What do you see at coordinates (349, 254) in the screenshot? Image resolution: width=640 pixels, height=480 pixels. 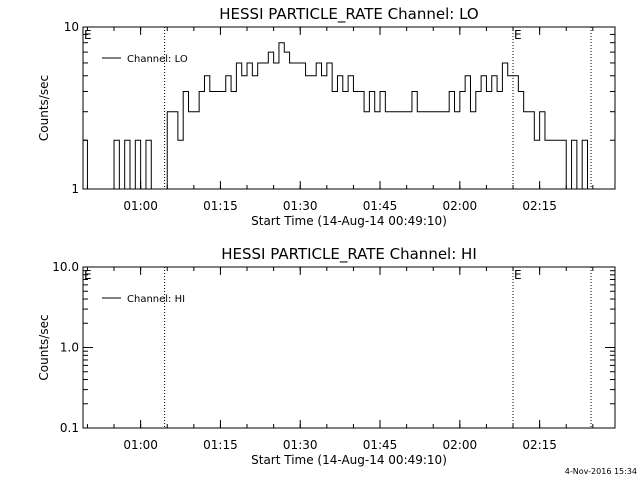 I see `chart-title: HESSI PARTICLE_RATE Channel: HI` at bounding box center [349, 254].